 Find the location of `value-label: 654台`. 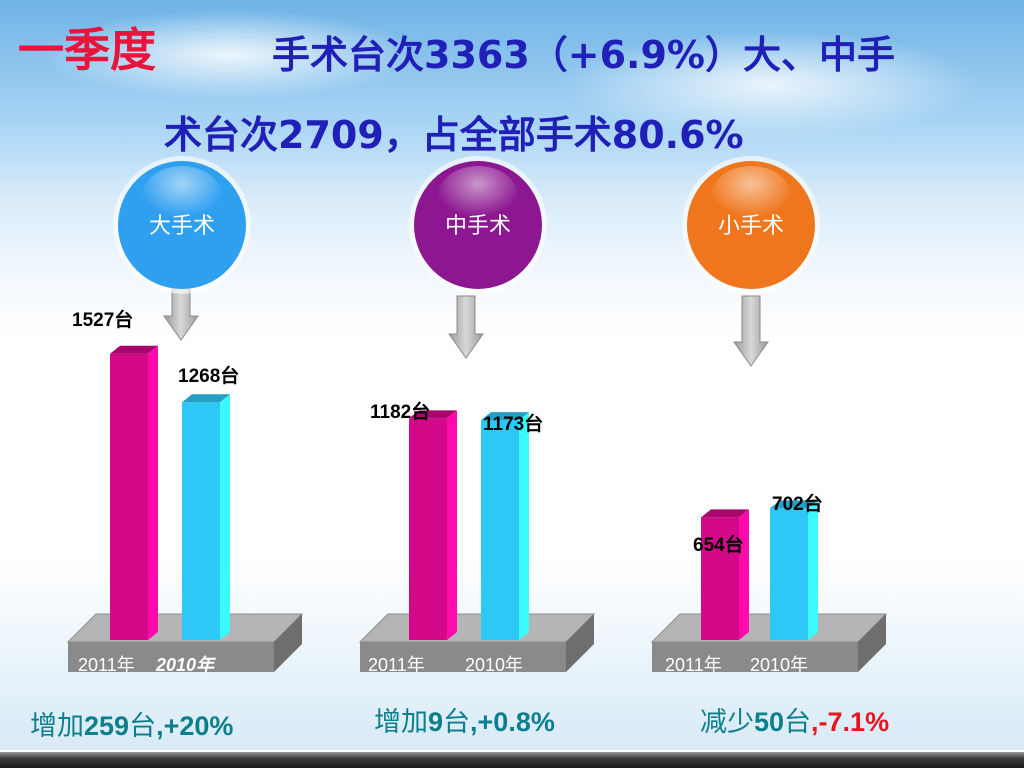

value-label: 654台 is located at coordinates (718, 544).